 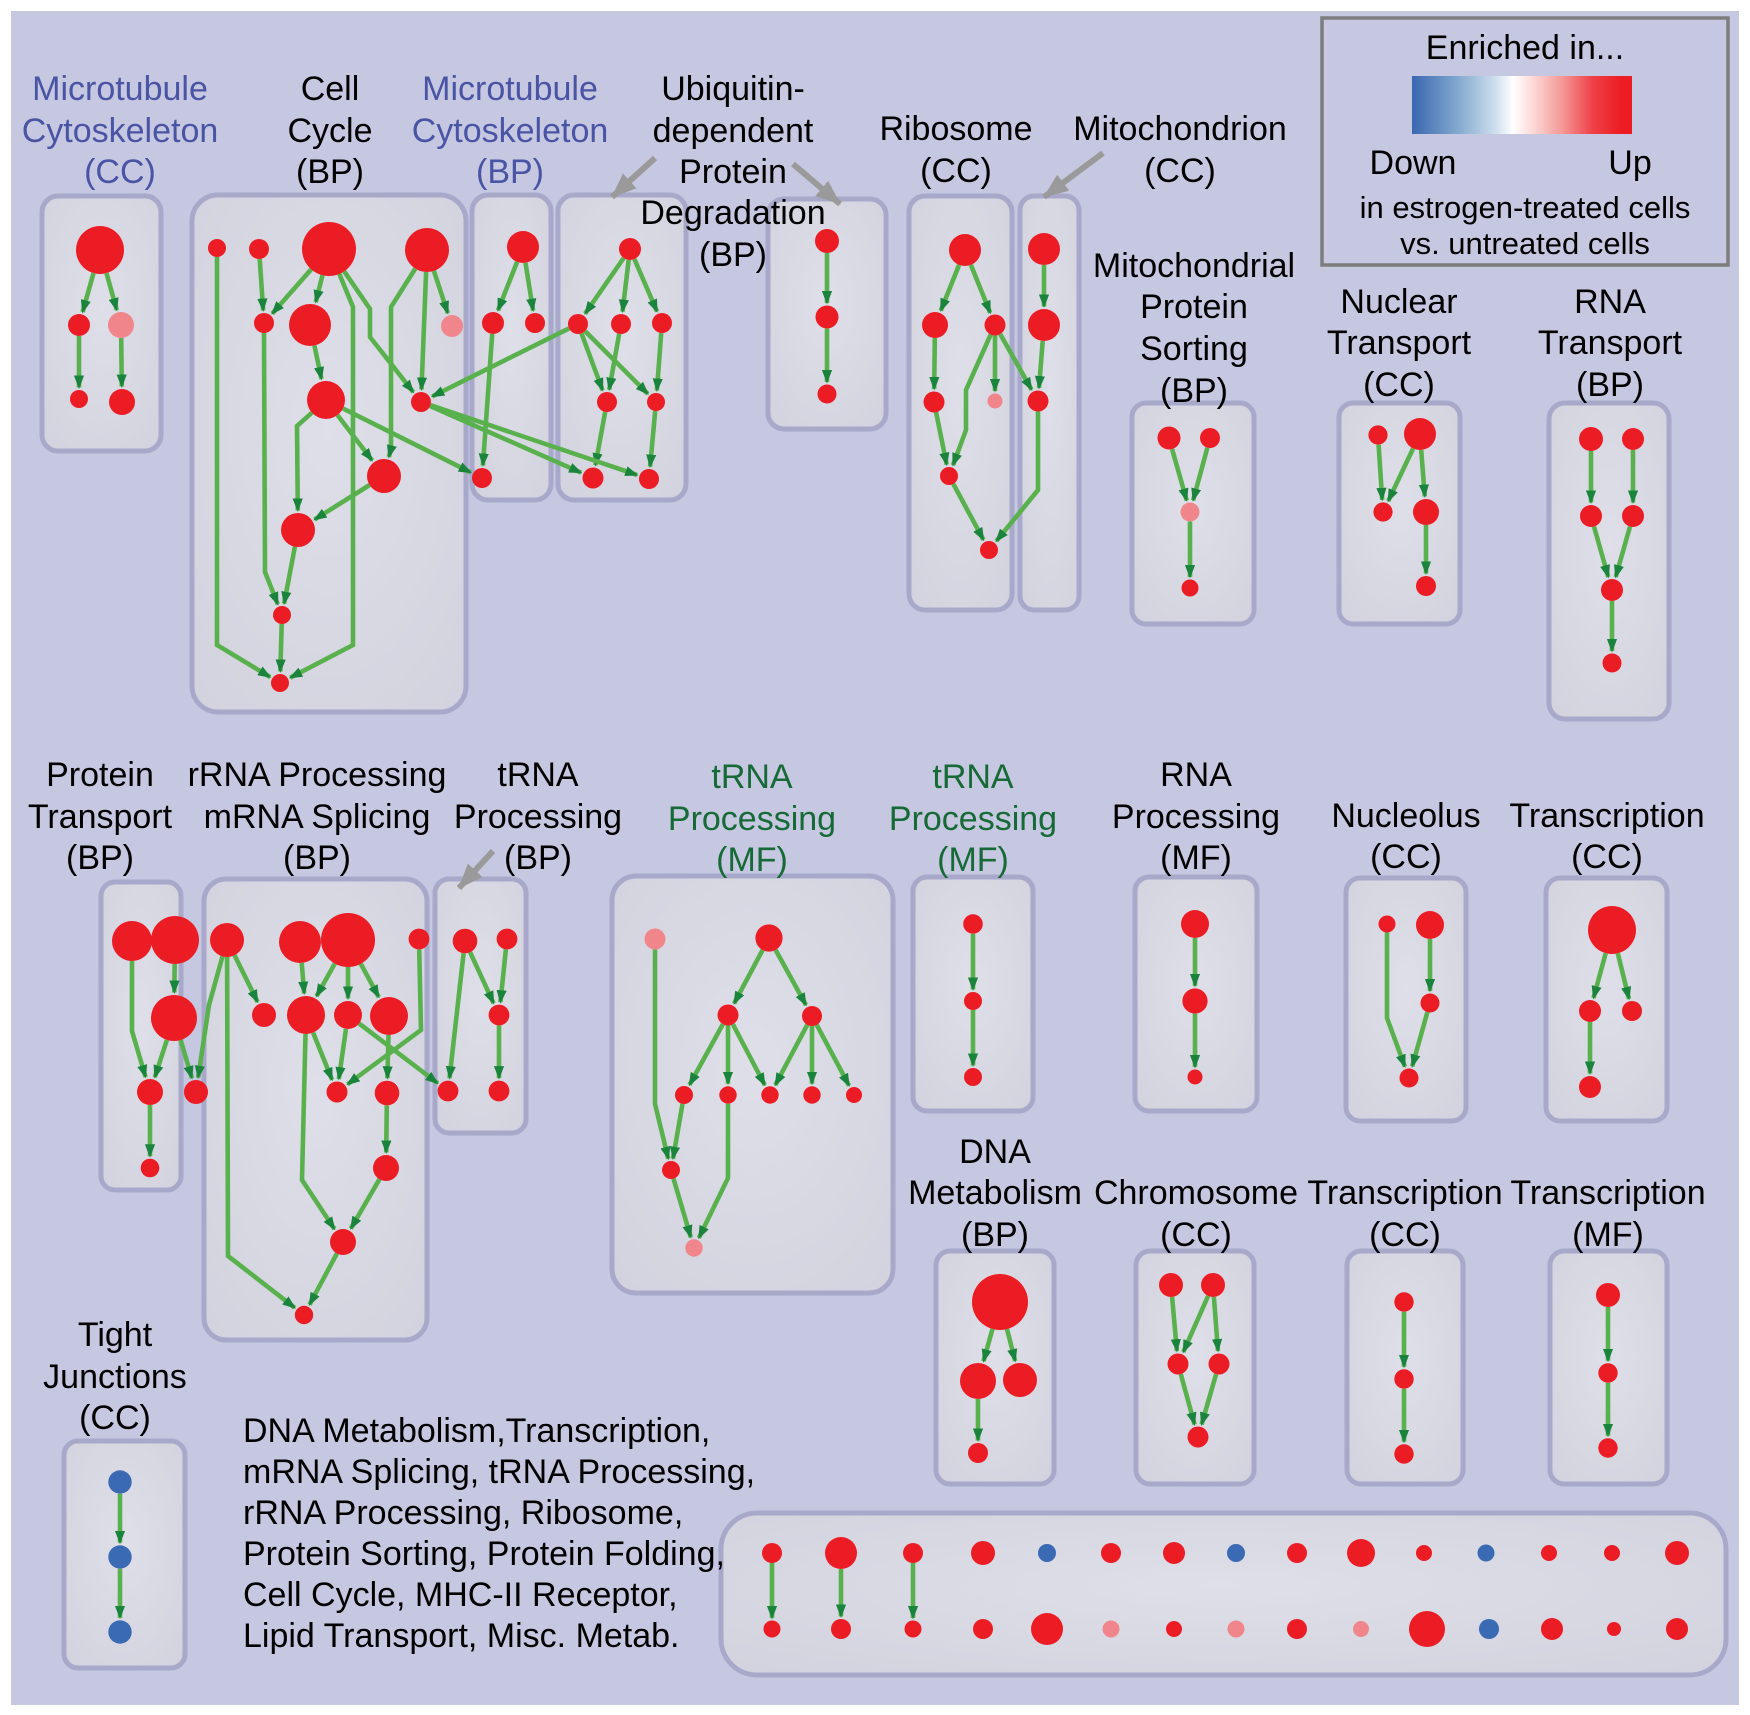 I want to click on svg-text: Ubiquitin-, so click(x=733, y=89).